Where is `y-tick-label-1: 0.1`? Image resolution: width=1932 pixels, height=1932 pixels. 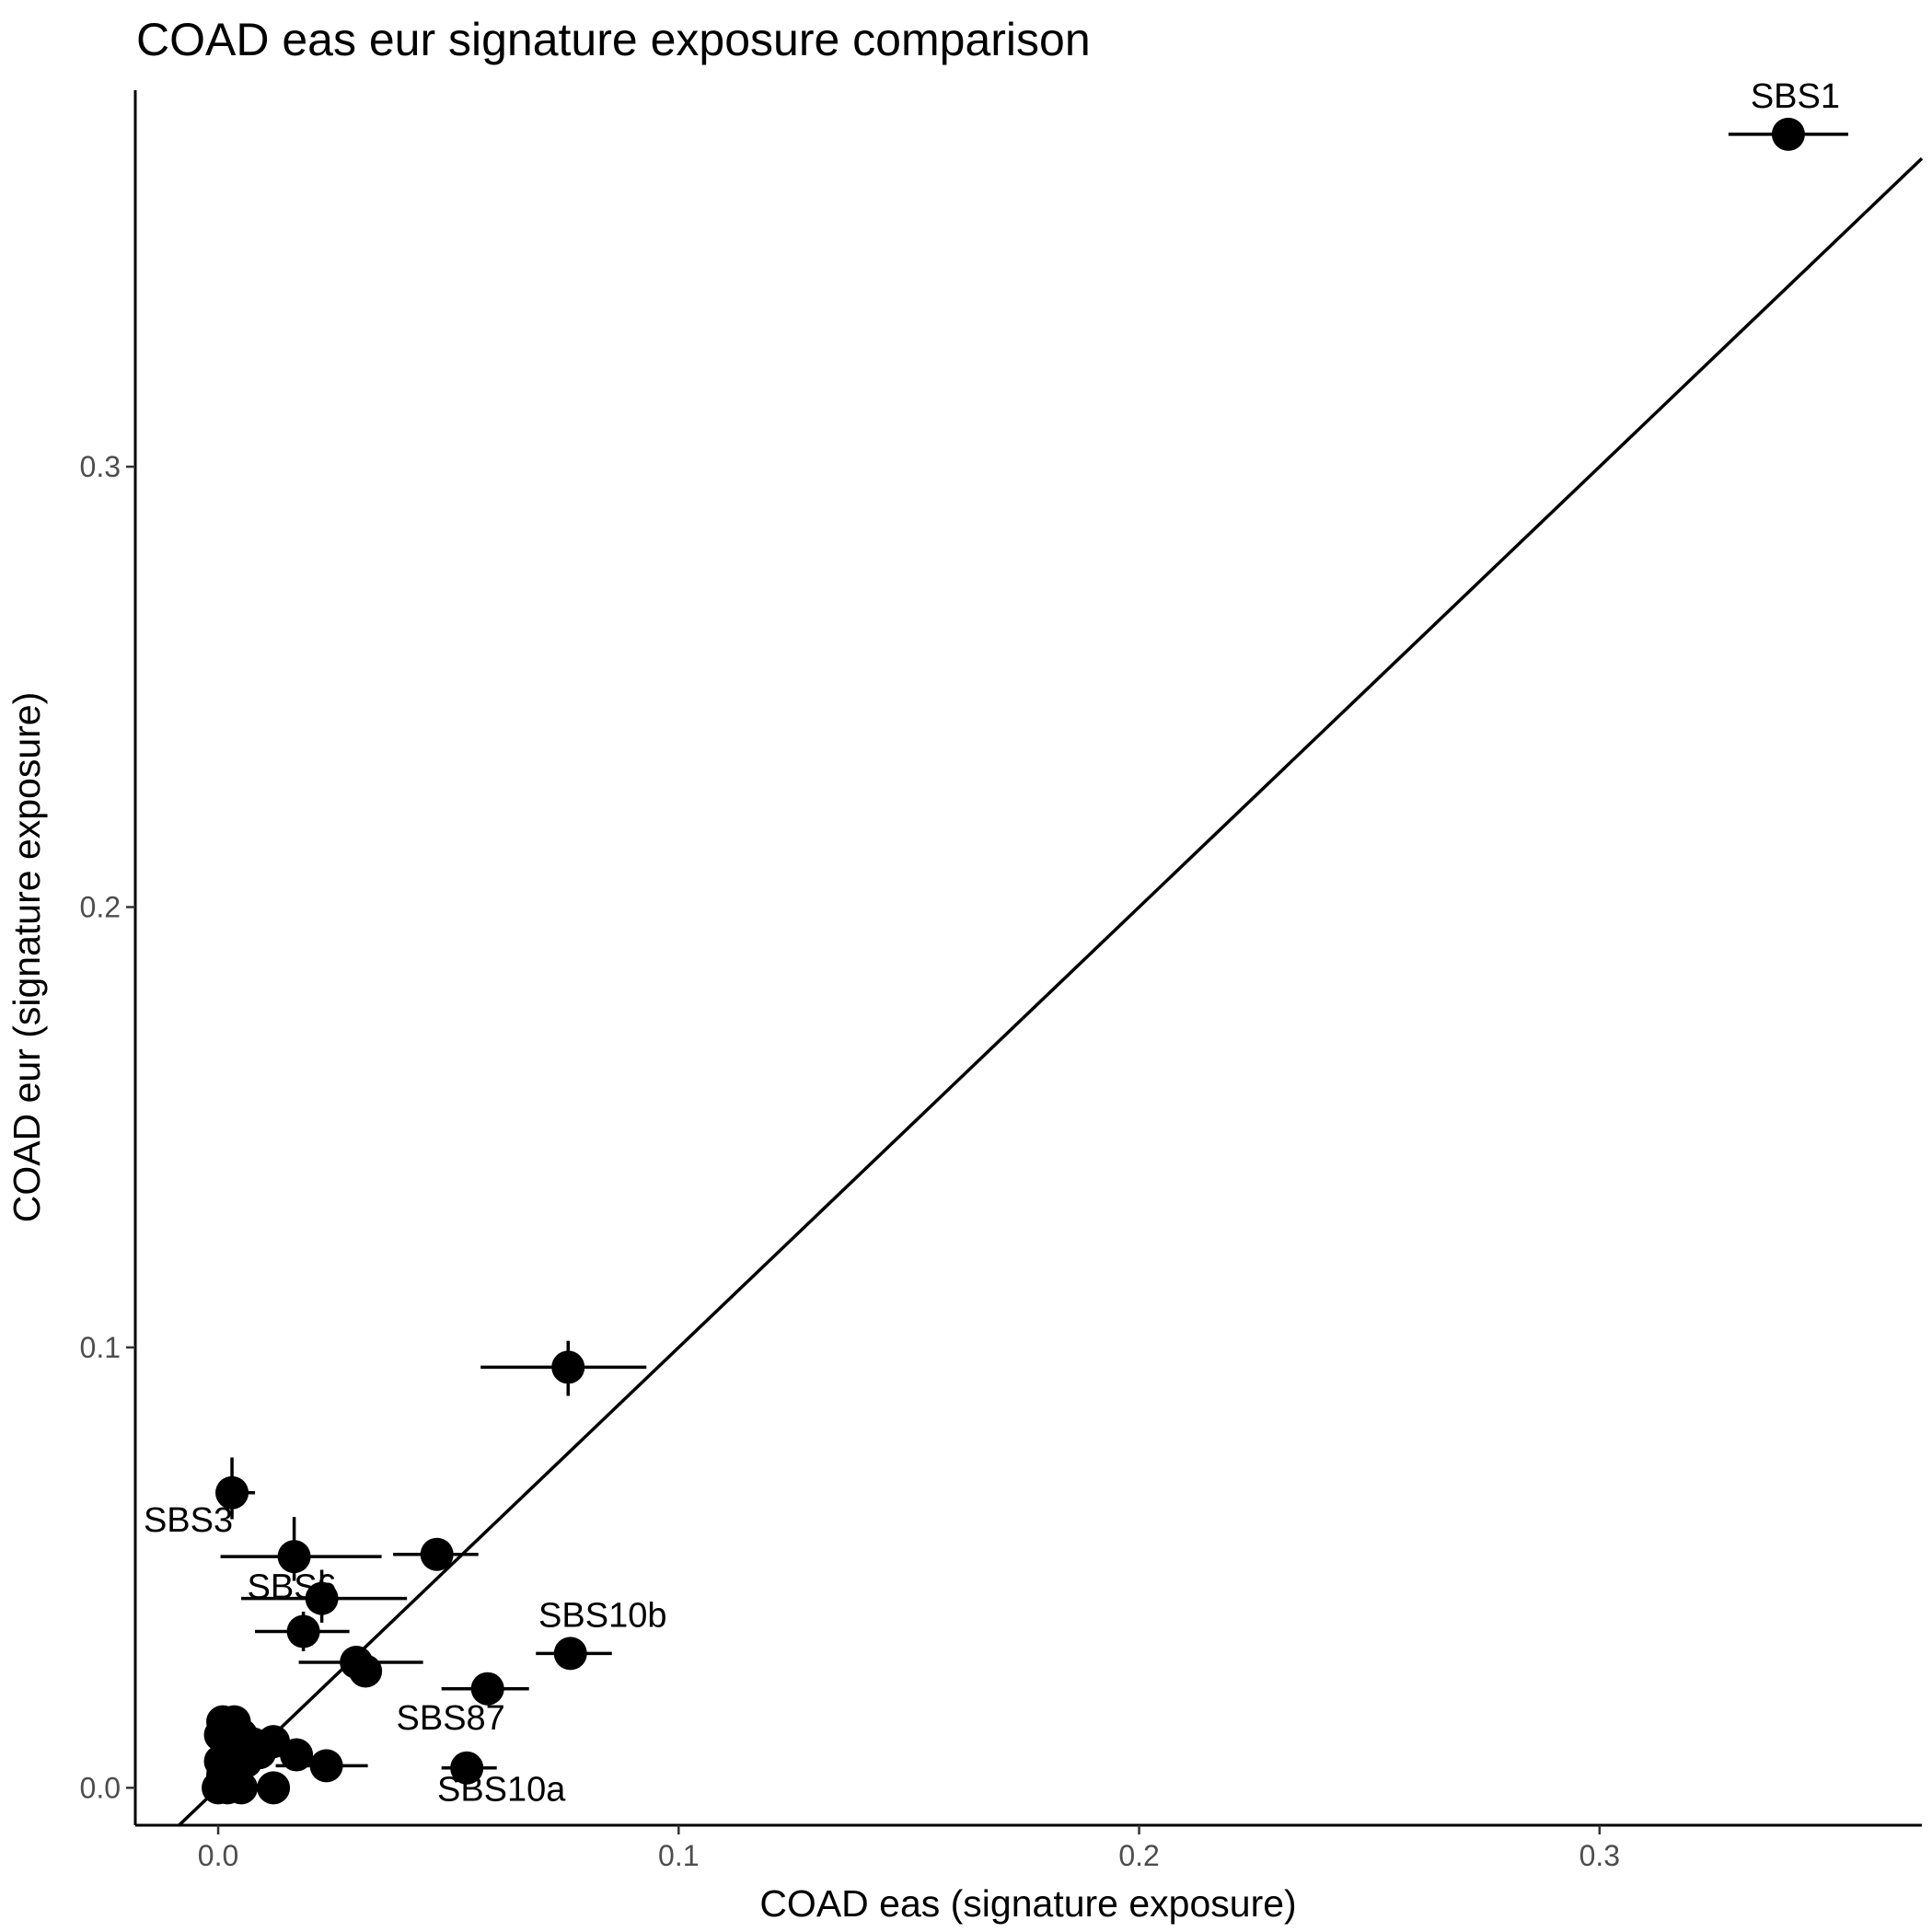
y-tick-label-1: 0.1 is located at coordinates (101, 1348).